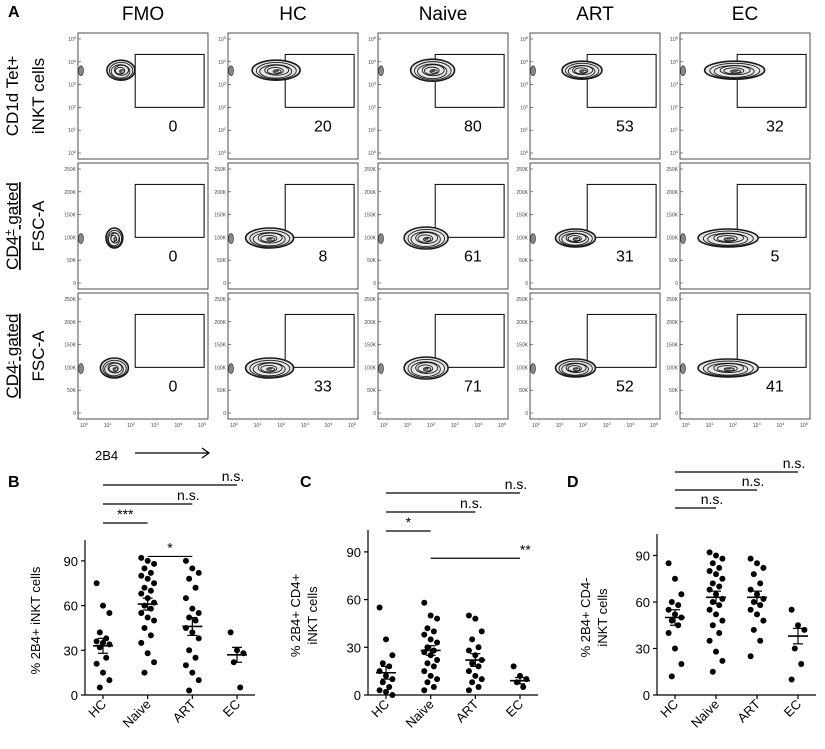 Image resolution: width=825 pixels, height=749 pixels. What do you see at coordinates (143, 14) in the screenshot?
I see `column-title-fmo: FMO` at bounding box center [143, 14].